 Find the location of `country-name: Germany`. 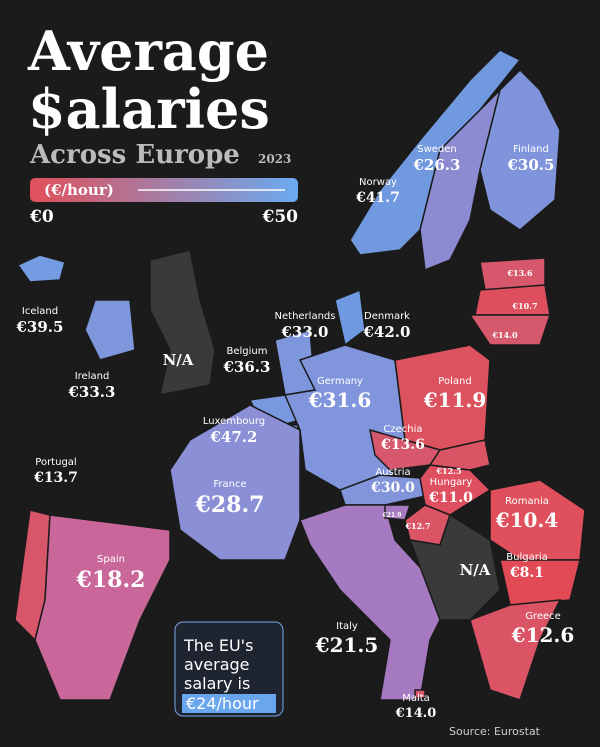

country-name: Germany is located at coordinates (340, 381).